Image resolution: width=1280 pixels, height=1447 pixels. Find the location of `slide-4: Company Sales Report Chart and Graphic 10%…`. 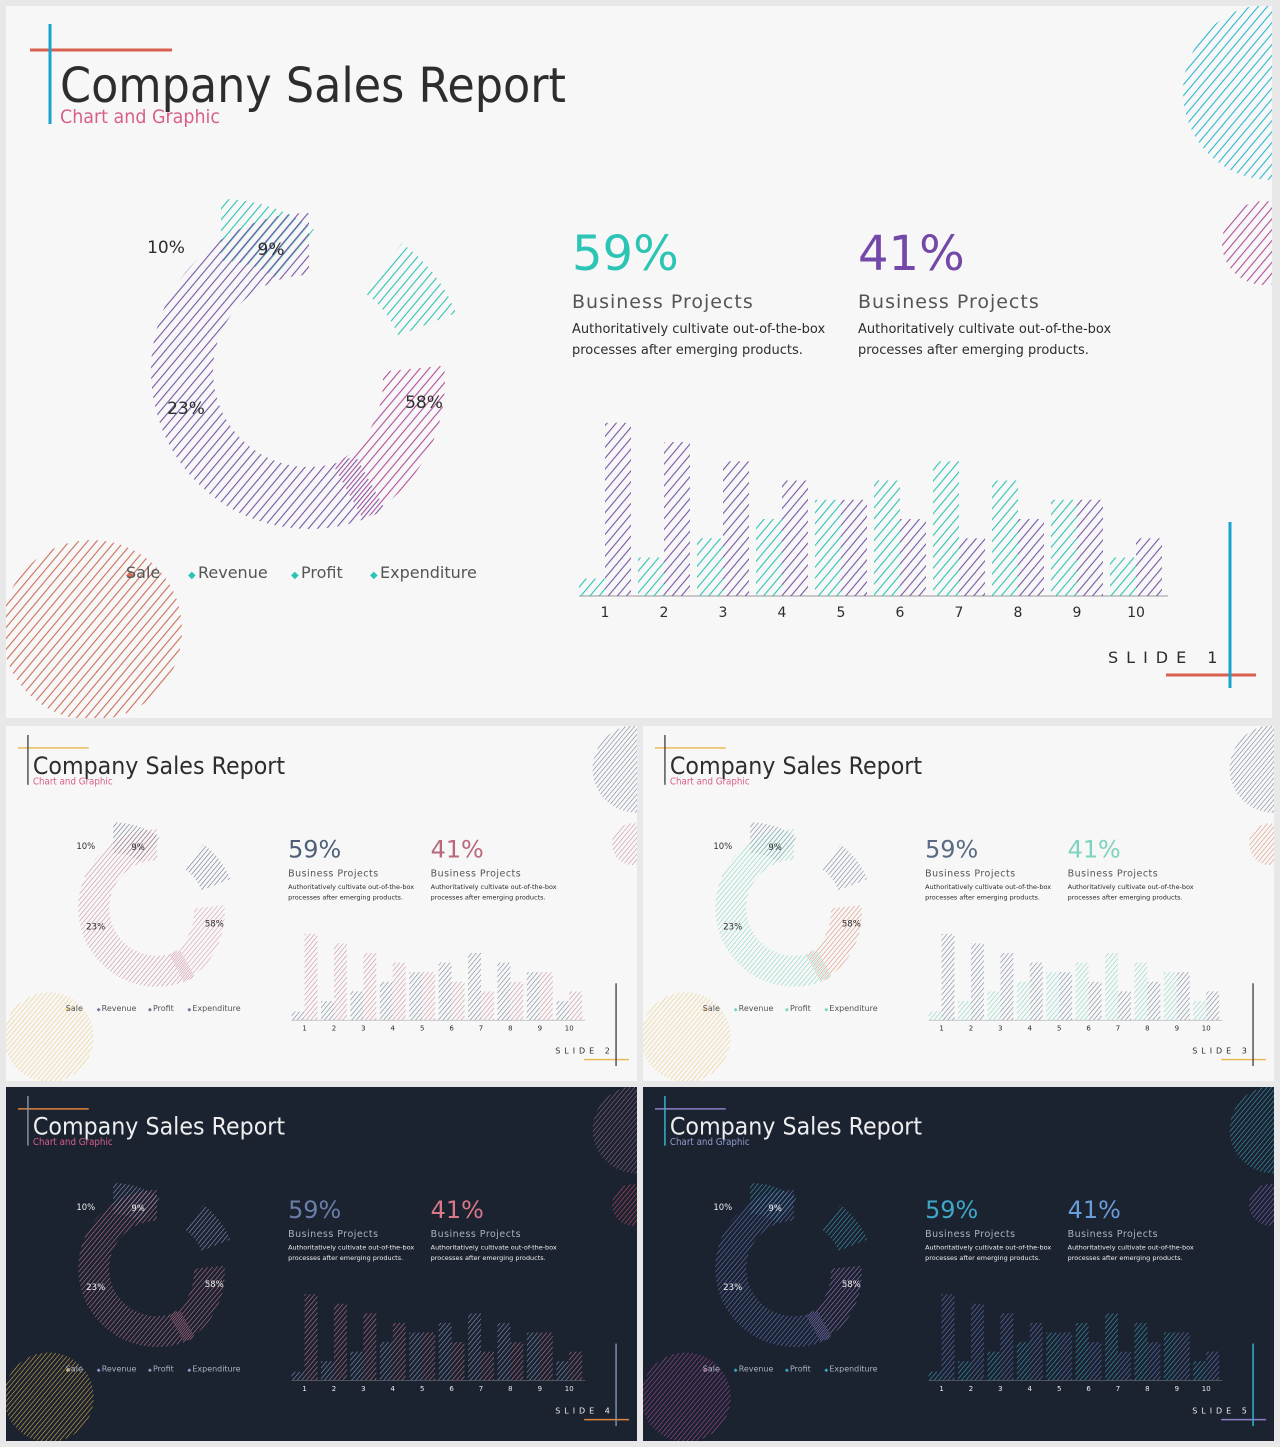

slide-4: Company Sales Report Chart and Graphic 10%… is located at coordinates (321, 1264).